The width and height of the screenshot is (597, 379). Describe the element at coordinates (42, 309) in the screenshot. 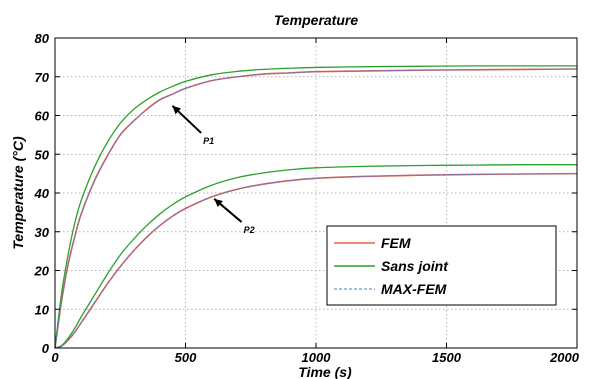

I see `y-tick-label: 10` at that location.